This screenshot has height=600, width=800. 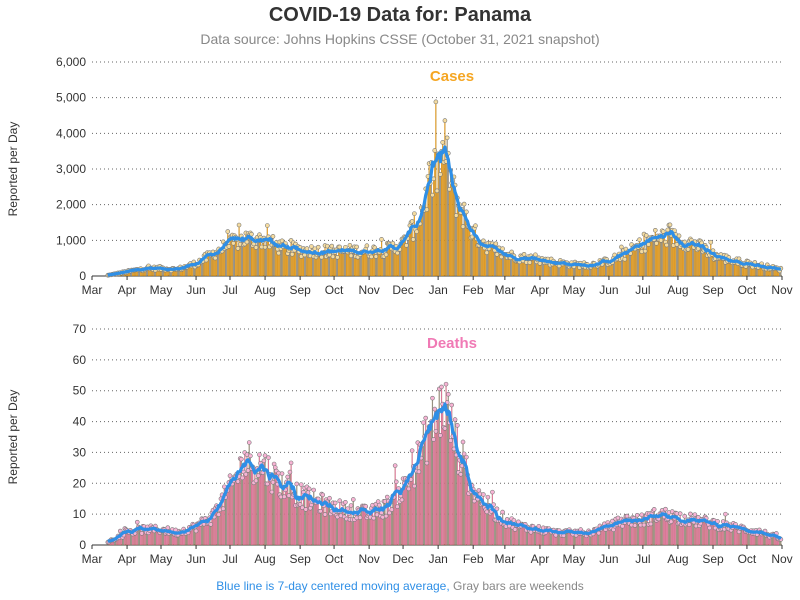 What do you see at coordinates (92, 559) in the screenshot?
I see `x-tick-label: Mar` at bounding box center [92, 559].